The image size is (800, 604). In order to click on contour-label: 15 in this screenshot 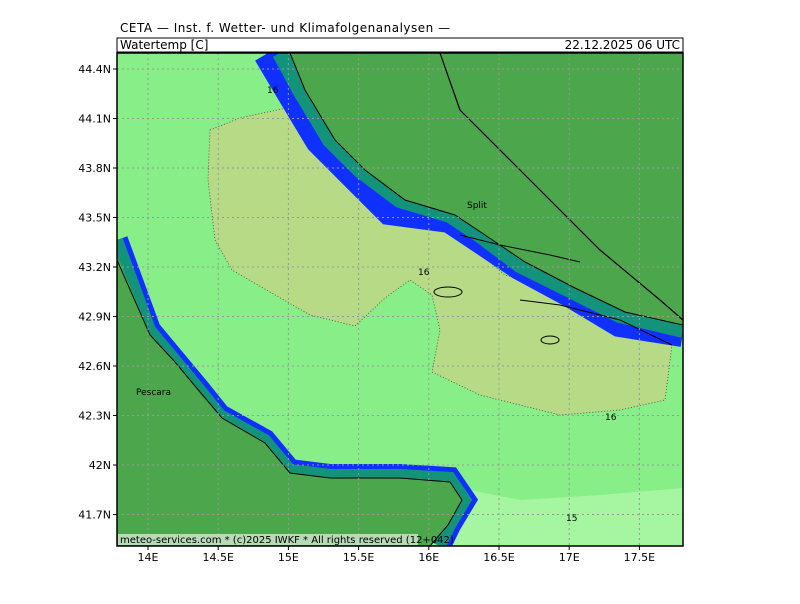, I will do `click(571, 519)`.